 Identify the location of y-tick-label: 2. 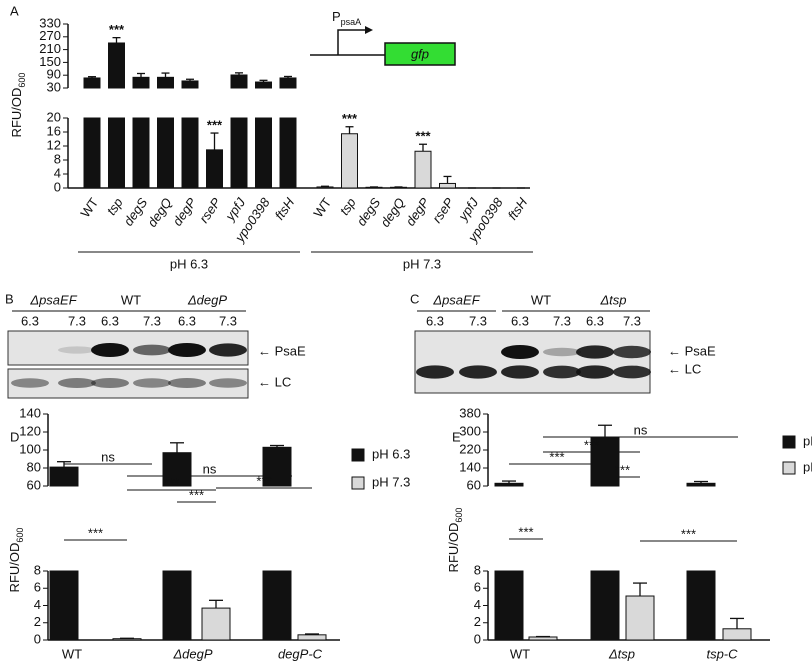
(37, 621).